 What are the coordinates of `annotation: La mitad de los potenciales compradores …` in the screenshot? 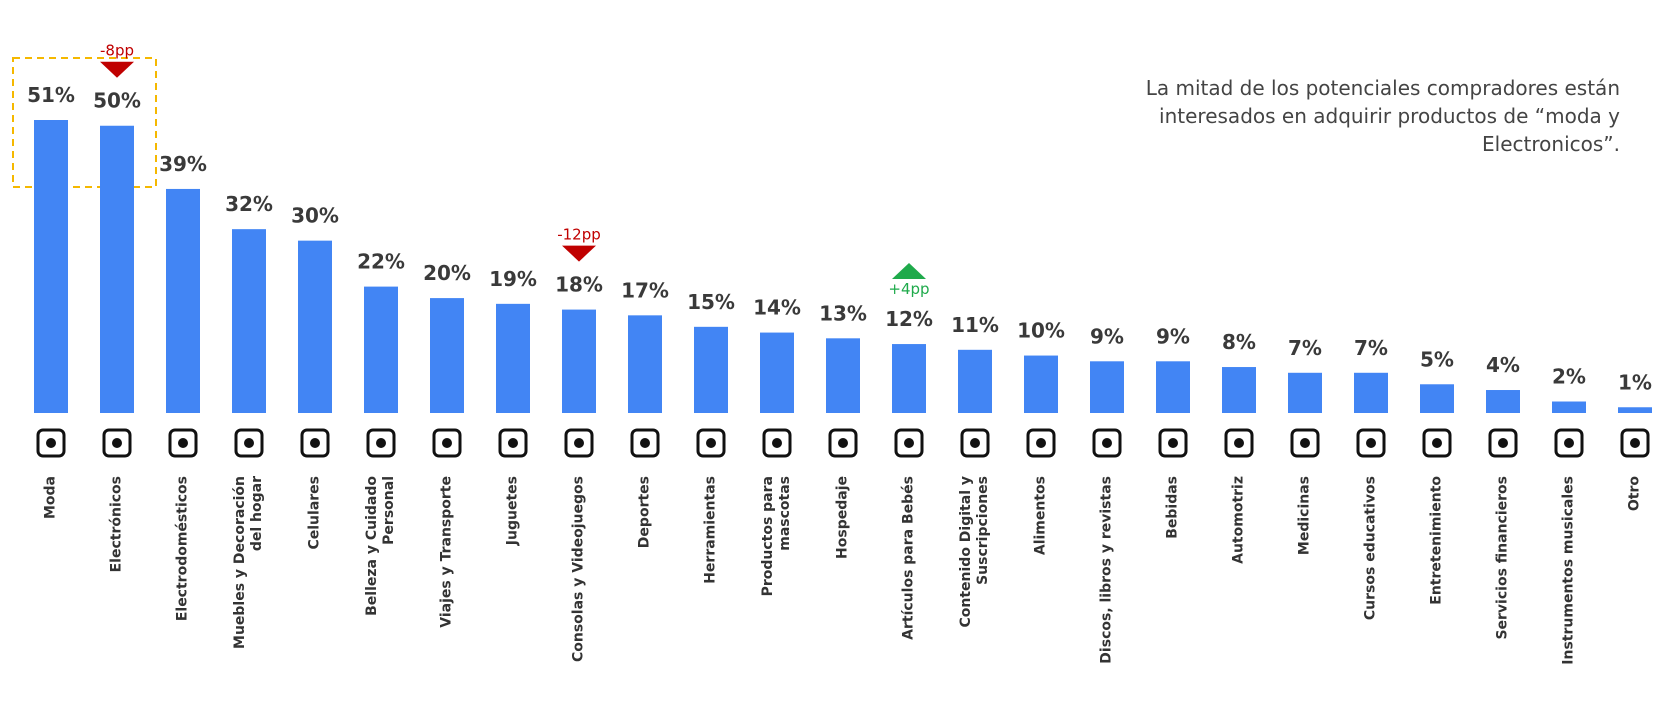 It's located at (1382, 116).